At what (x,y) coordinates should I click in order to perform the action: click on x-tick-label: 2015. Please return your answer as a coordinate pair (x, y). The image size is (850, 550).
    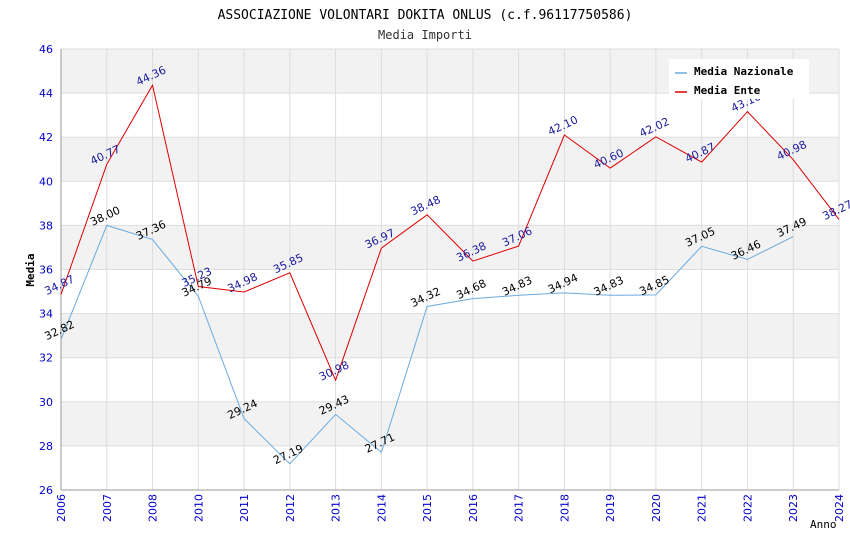
    Looking at the image, I should click on (427, 508).